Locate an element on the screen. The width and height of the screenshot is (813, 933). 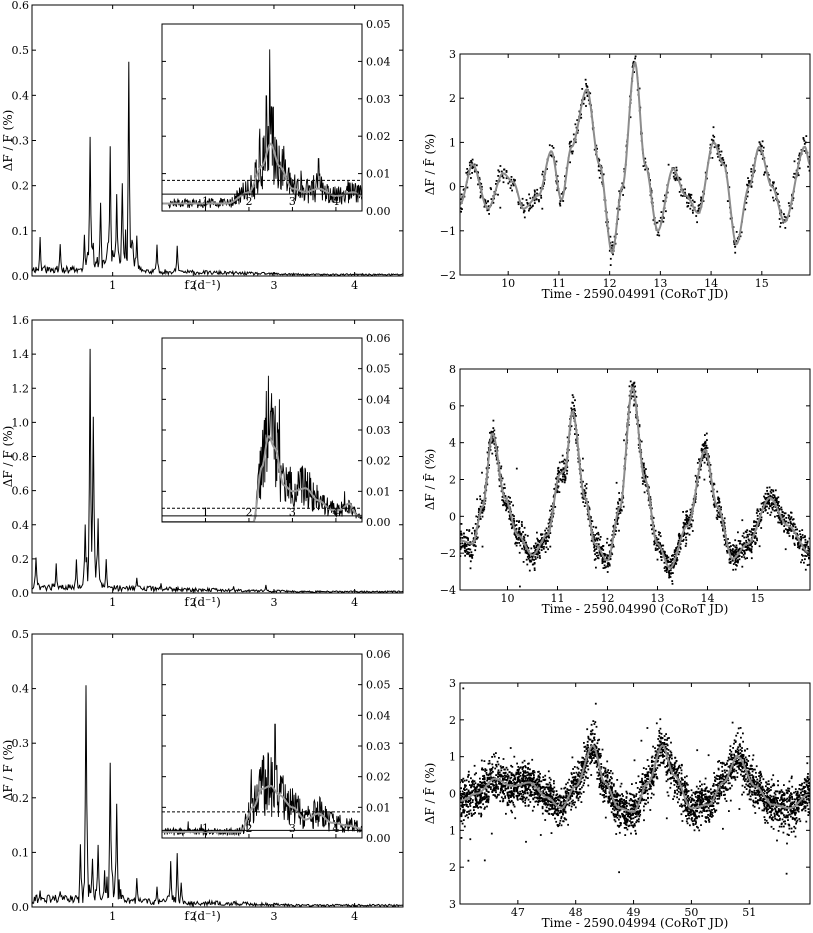
y-tick-label: 0 is located at coordinates (452, 187).